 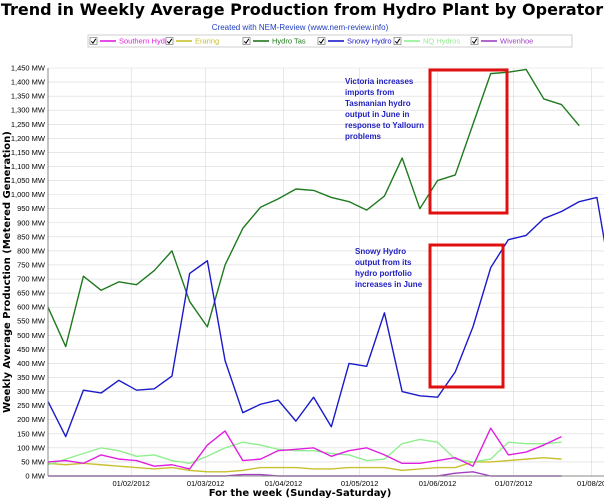 What do you see at coordinates (207, 41) in the screenshot?
I see `legend-label-eraring: Eraring` at bounding box center [207, 41].